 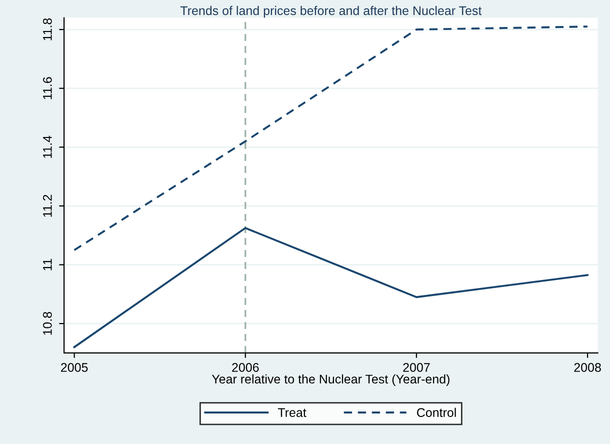 What do you see at coordinates (47, 205) in the screenshot?
I see `y-tick-label: 11.2` at bounding box center [47, 205].